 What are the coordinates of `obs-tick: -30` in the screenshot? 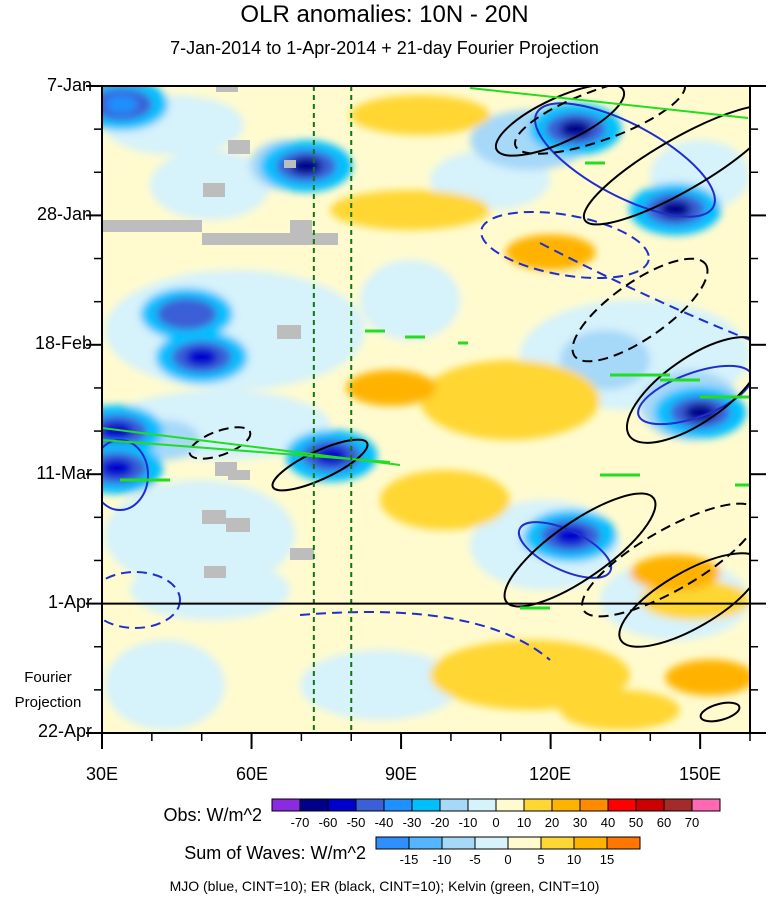 It's located at (412, 822).